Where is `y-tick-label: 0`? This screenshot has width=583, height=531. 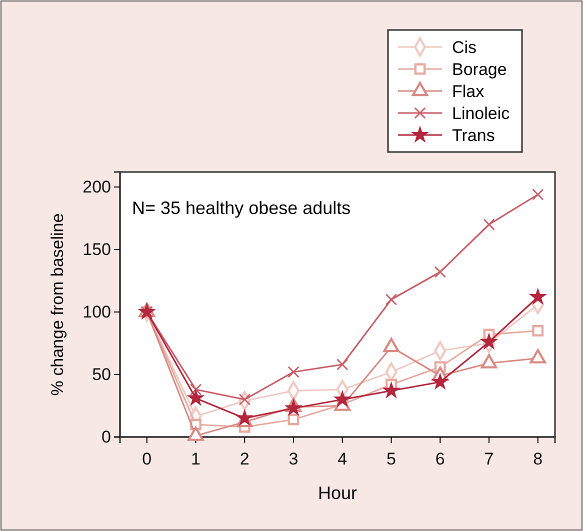
y-tick-label: 0 is located at coordinates (106, 436).